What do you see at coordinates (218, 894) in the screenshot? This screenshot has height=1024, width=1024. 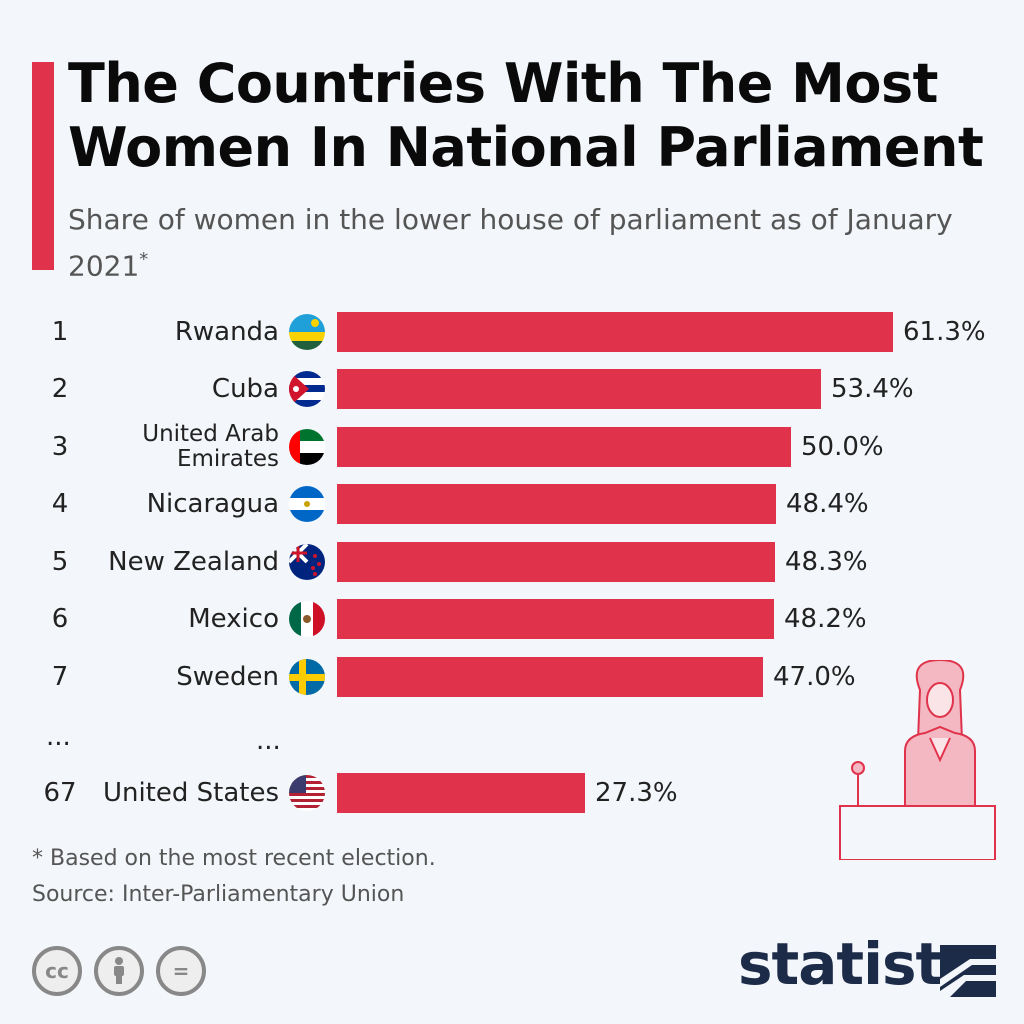 I see `source-note: Source: Inter-Parliamentary Union` at bounding box center [218, 894].